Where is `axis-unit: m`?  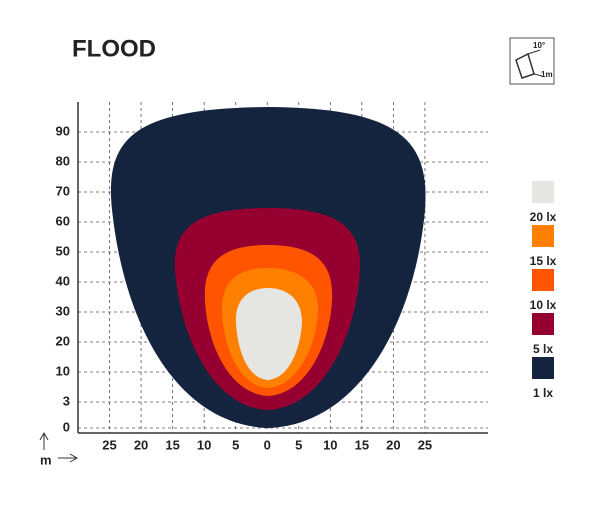 axis-unit: m is located at coordinates (46, 459).